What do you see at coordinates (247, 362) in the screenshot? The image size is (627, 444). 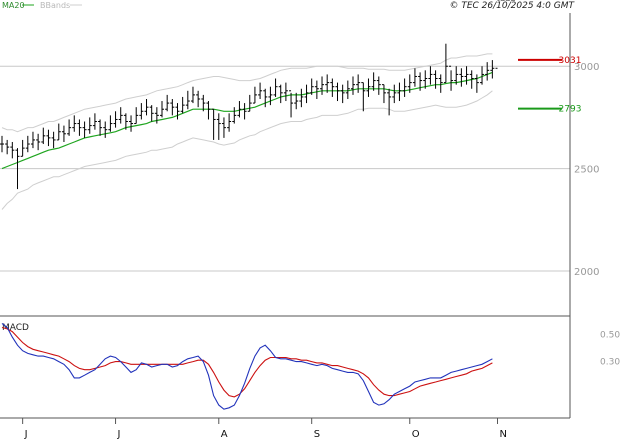 I see `macd-signal-line` at bounding box center [247, 362].